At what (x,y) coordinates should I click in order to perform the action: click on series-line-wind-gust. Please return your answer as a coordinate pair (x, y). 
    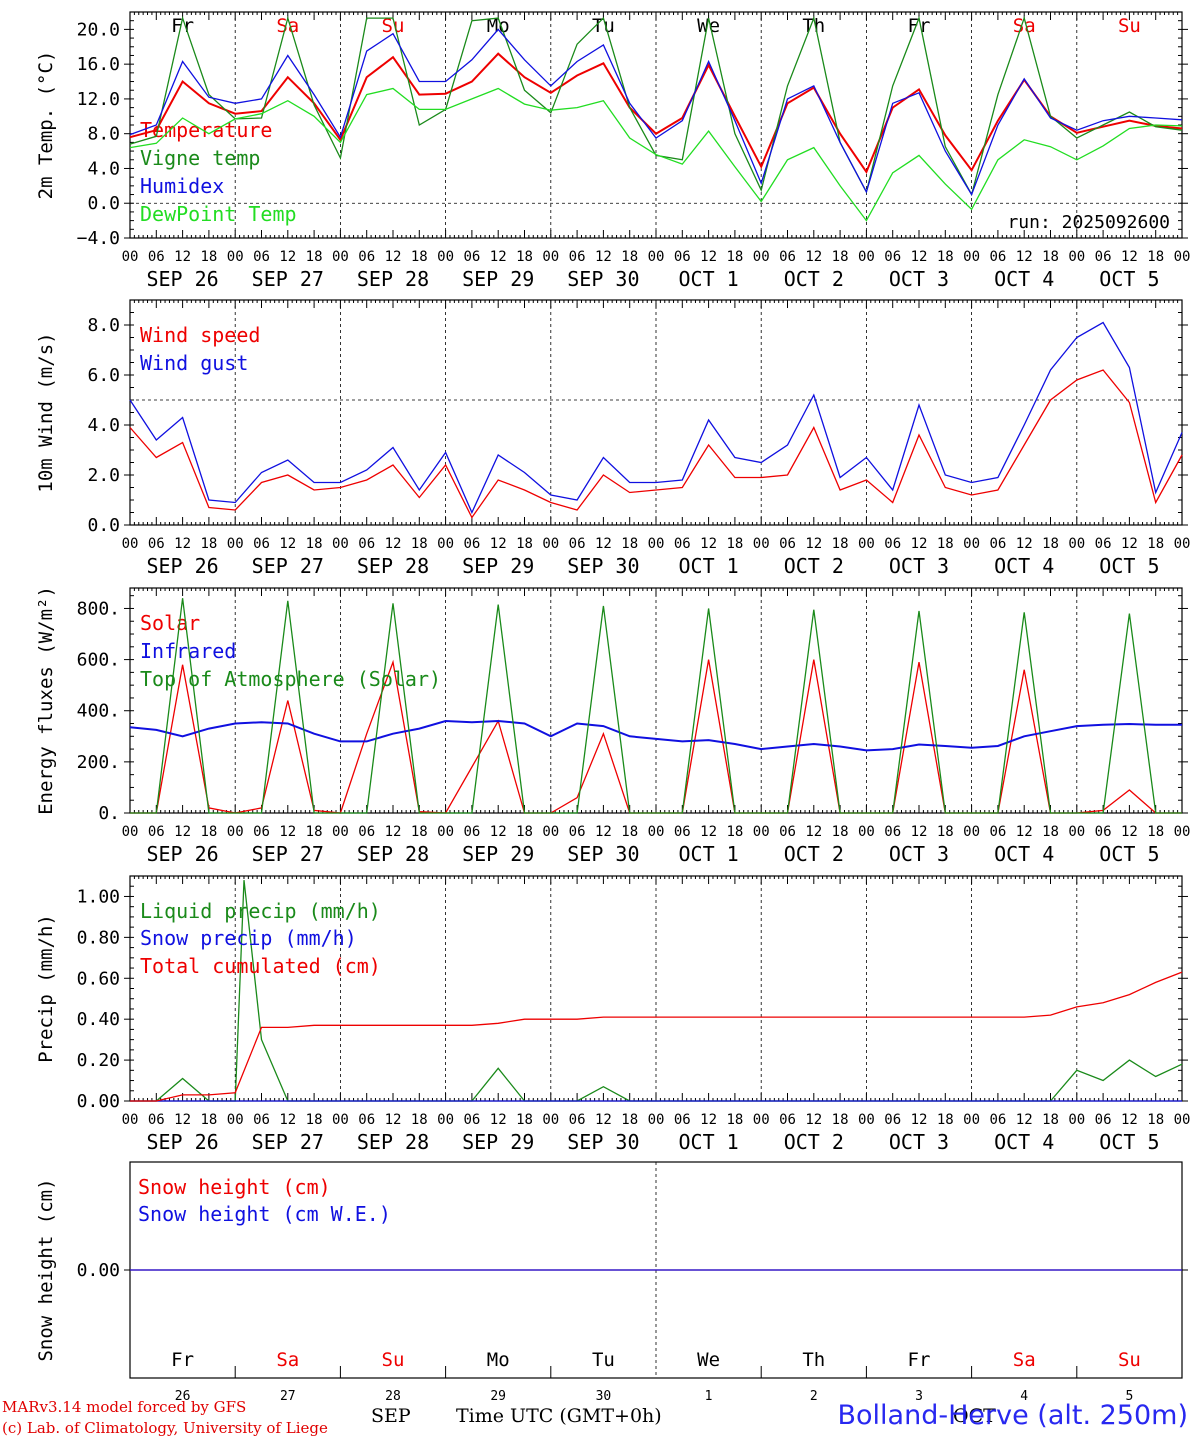
    Looking at the image, I should click on (656, 418).